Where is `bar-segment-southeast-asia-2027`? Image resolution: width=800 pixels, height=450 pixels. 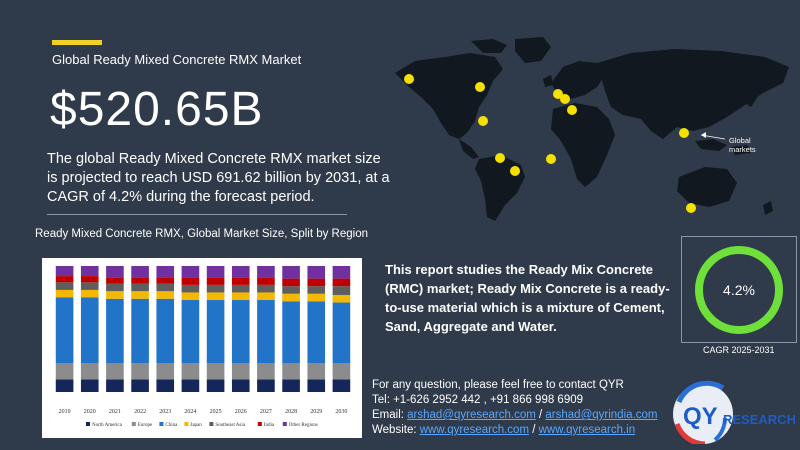
bar-segment-southeast-asia-2027 is located at coordinates (266, 288).